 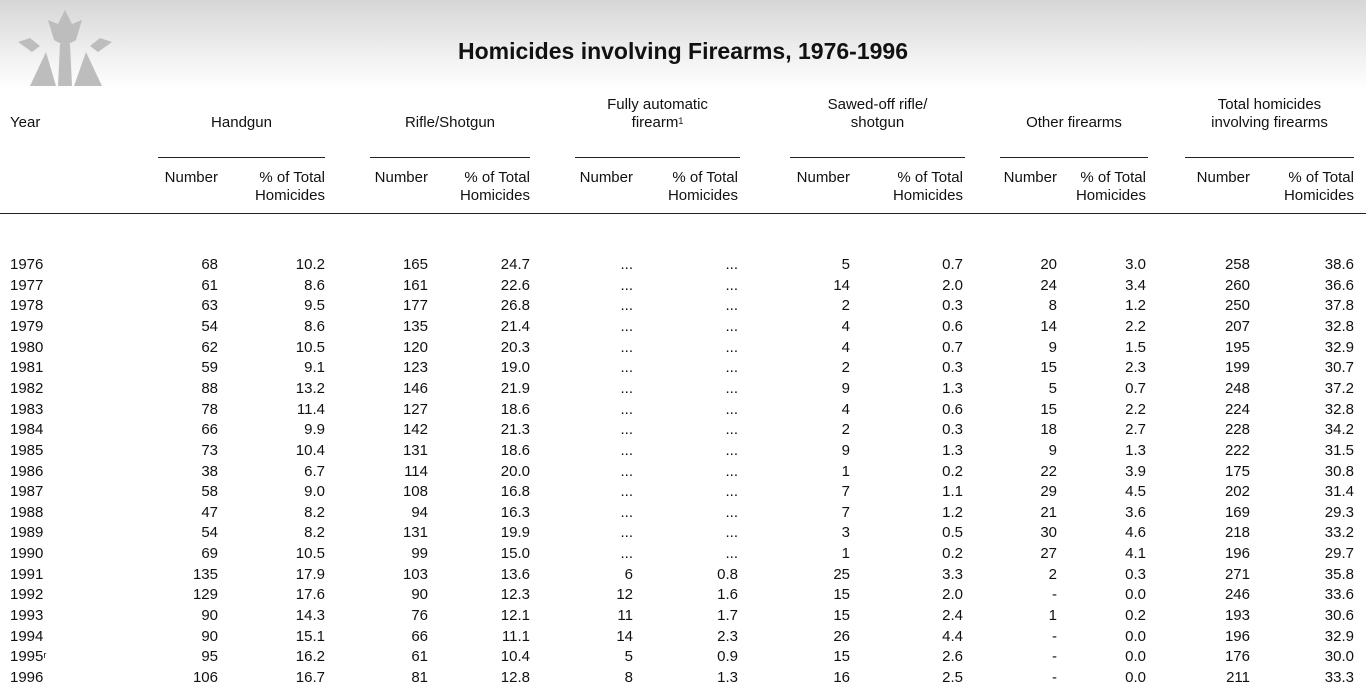 I want to click on data-cell: 73, so click(x=209, y=450).